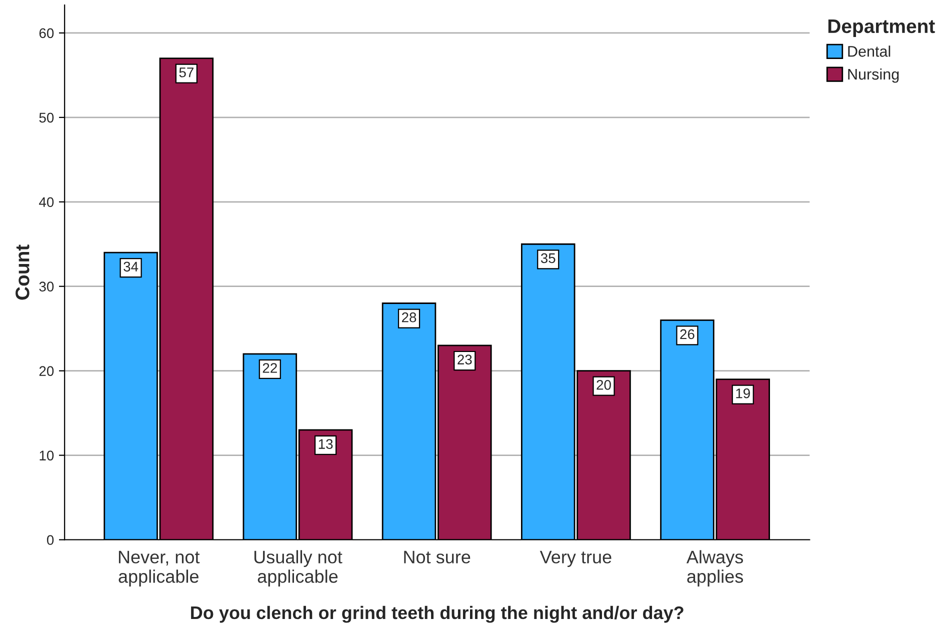 The height and width of the screenshot is (635, 936). Describe the element at coordinates (46, 33) in the screenshot. I see `y-tick-label: 60` at that location.